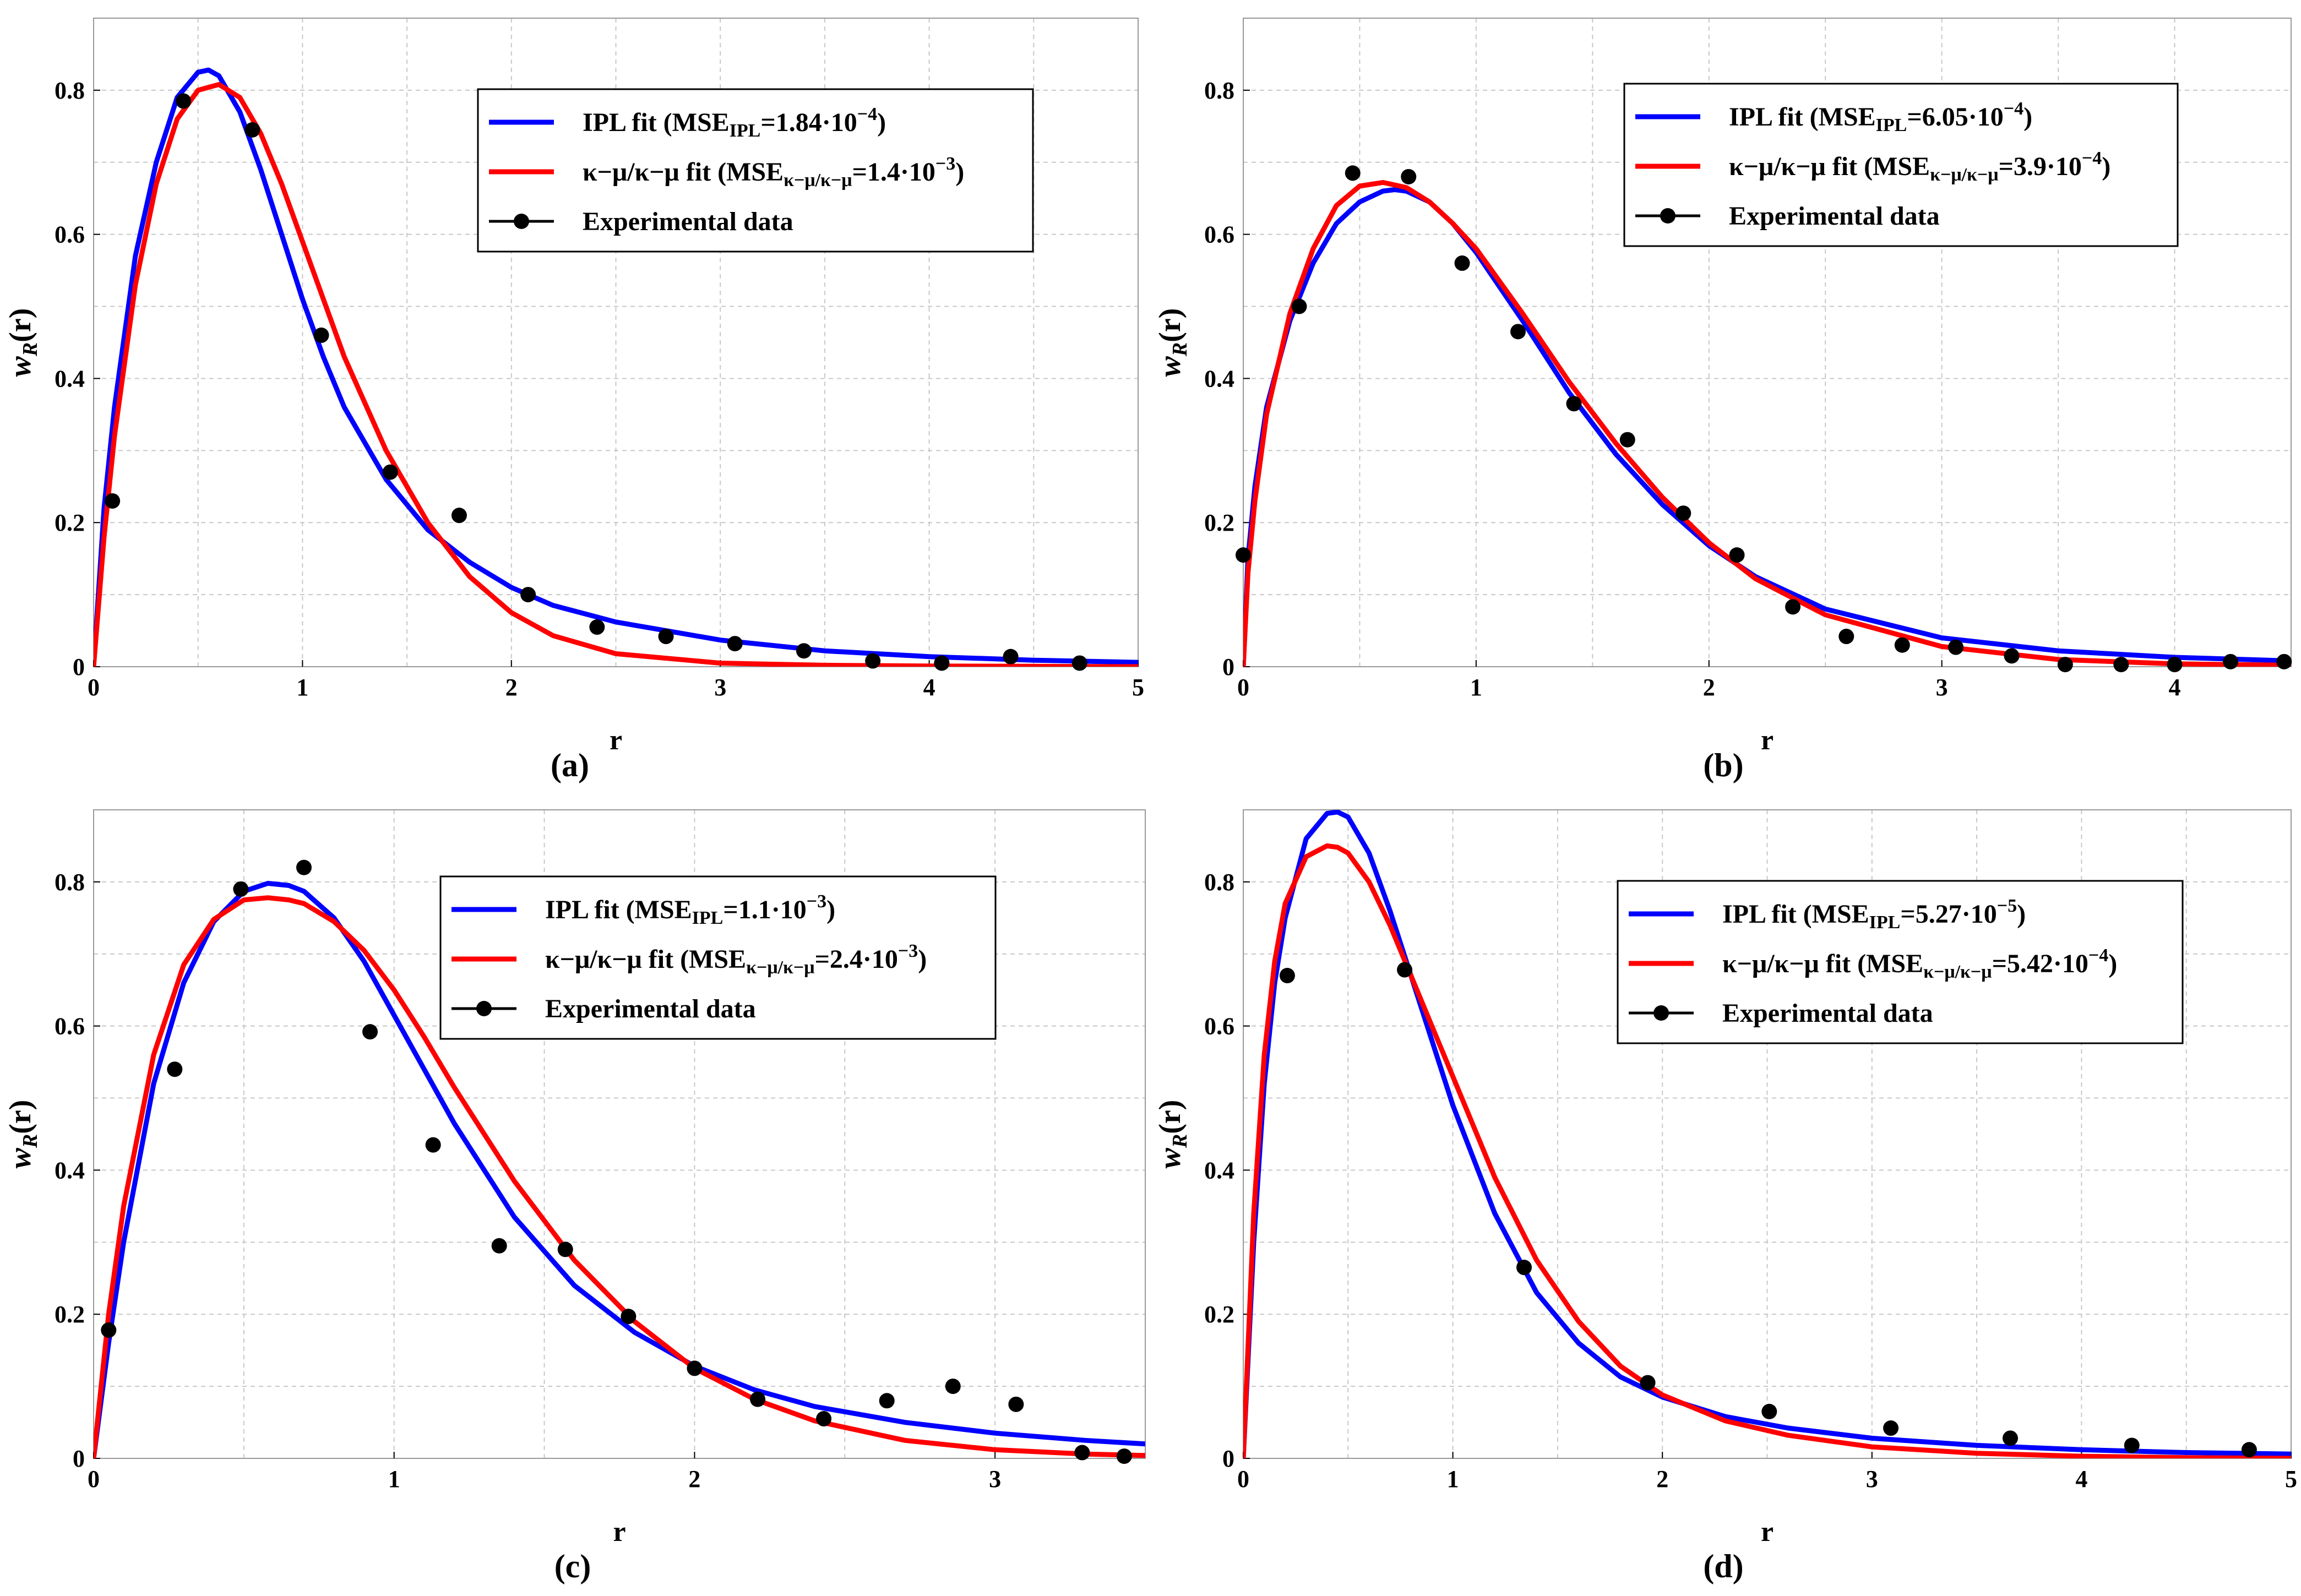 The image size is (2301, 1596). I want to click on x-tick-label: 5, so click(1138, 688).